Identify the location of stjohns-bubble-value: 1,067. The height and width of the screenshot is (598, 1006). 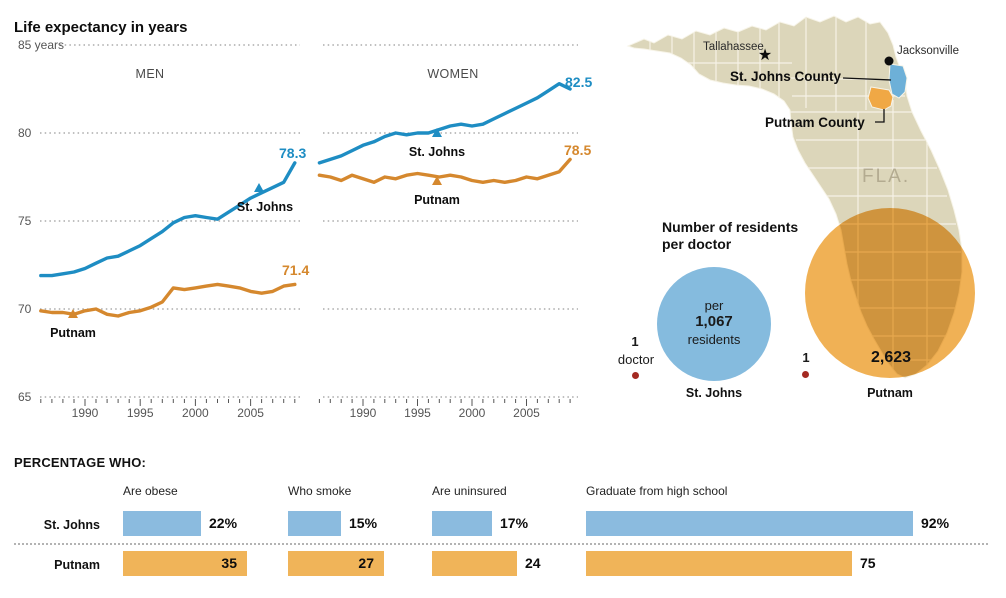
(714, 321).